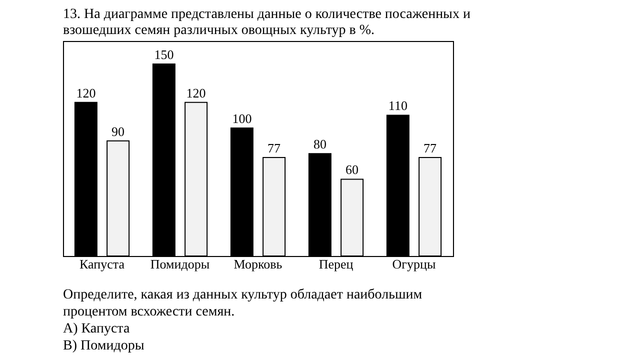  I want to click on x-tick-label: Морковь, so click(258, 264).